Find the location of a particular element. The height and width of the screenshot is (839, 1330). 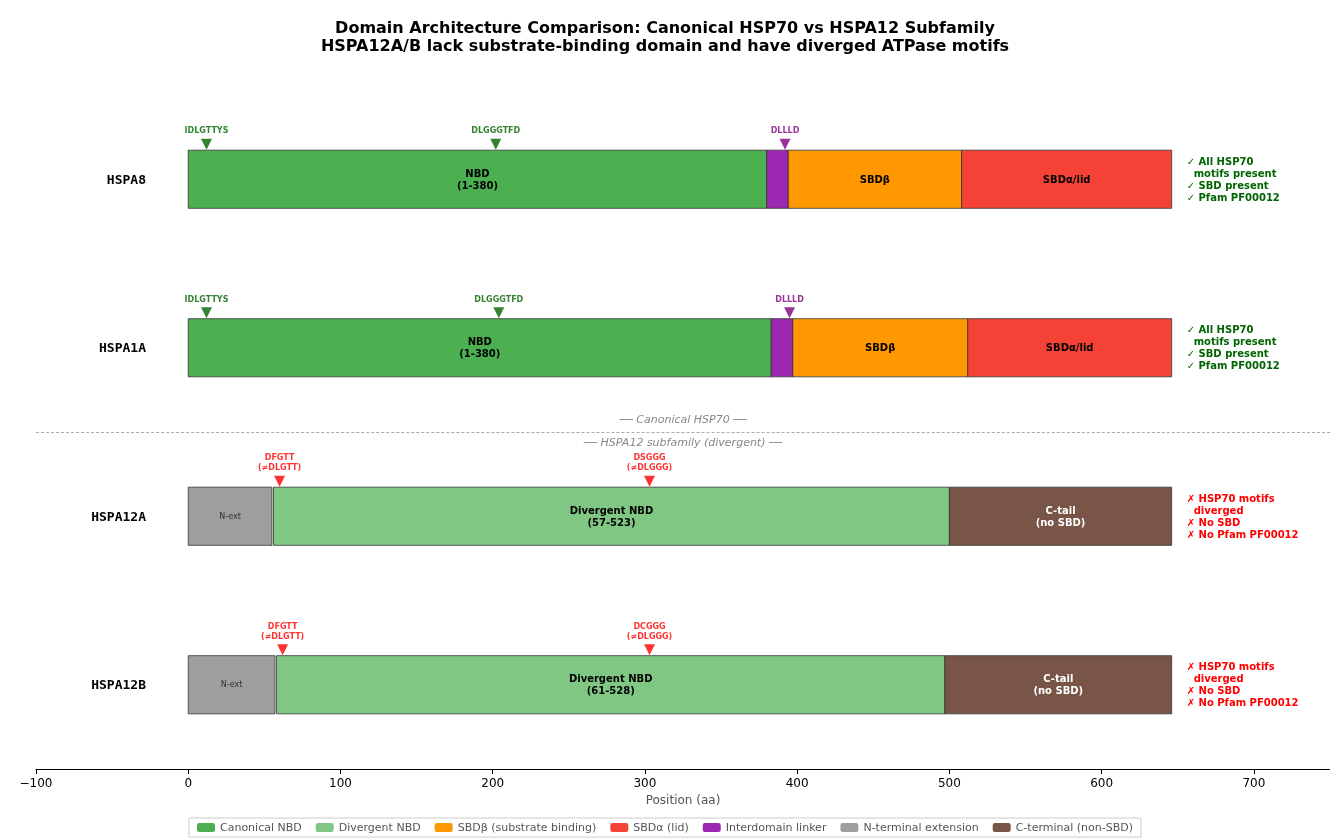

y-tick-label: HSPA12B is located at coordinates (119, 685).